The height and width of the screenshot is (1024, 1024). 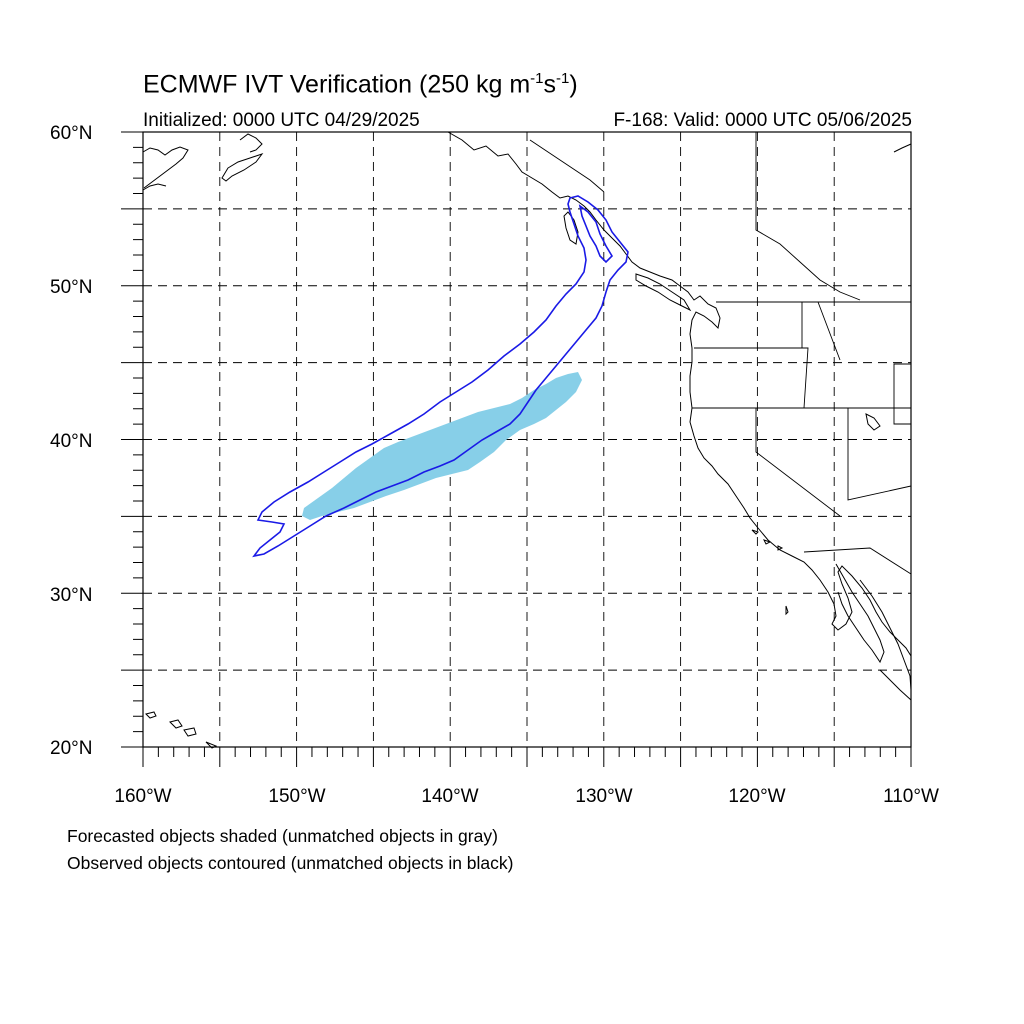 What do you see at coordinates (911, 796) in the screenshot?
I see `lon-label-110w: 110°W` at bounding box center [911, 796].